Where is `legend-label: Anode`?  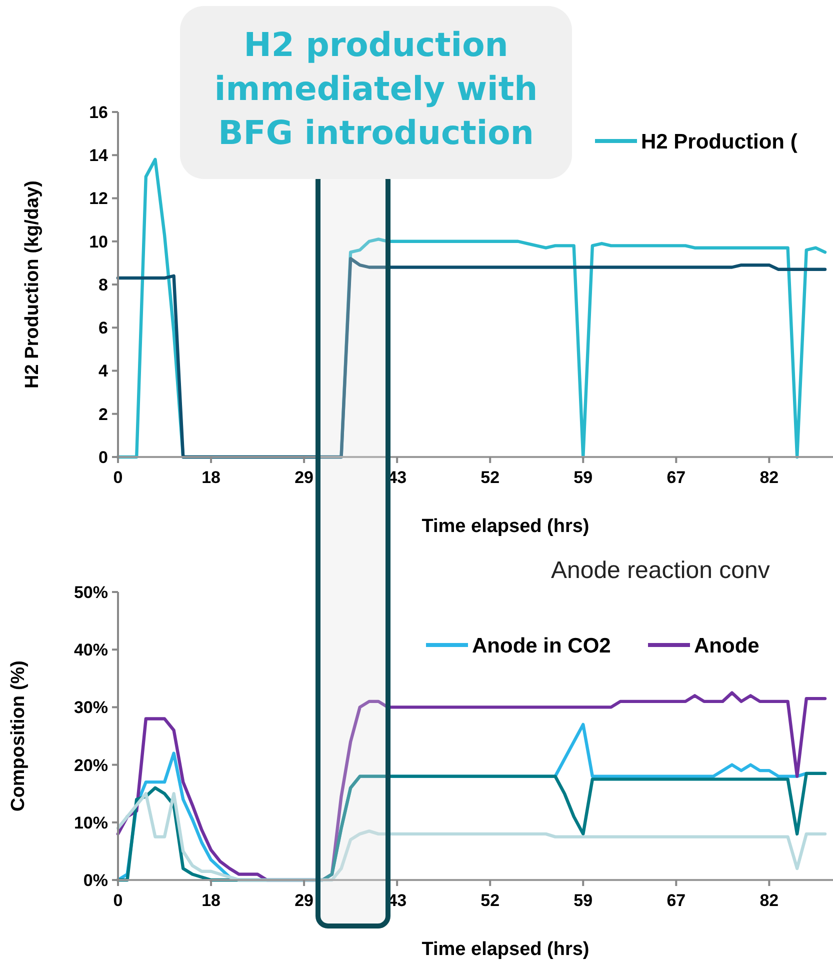 legend-label: Anode is located at coordinates (727, 646).